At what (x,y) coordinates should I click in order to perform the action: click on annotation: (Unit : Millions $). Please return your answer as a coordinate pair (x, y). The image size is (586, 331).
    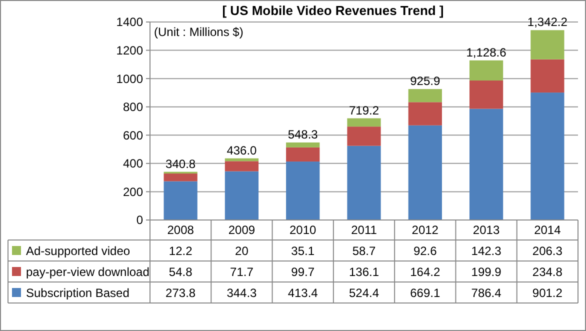
    Looking at the image, I should click on (199, 32).